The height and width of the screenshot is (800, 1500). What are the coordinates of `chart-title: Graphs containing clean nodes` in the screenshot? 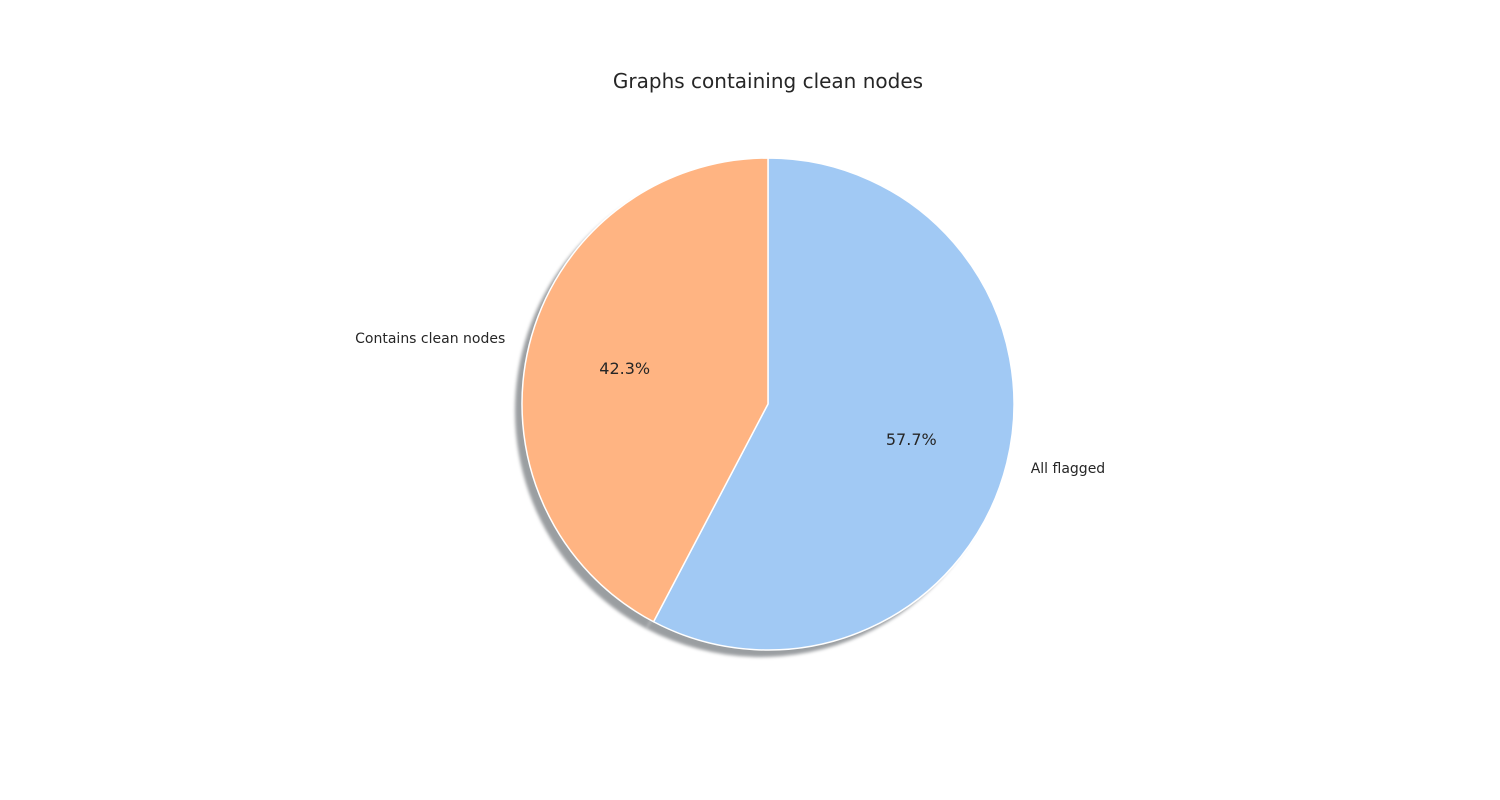 It's located at (768, 81).